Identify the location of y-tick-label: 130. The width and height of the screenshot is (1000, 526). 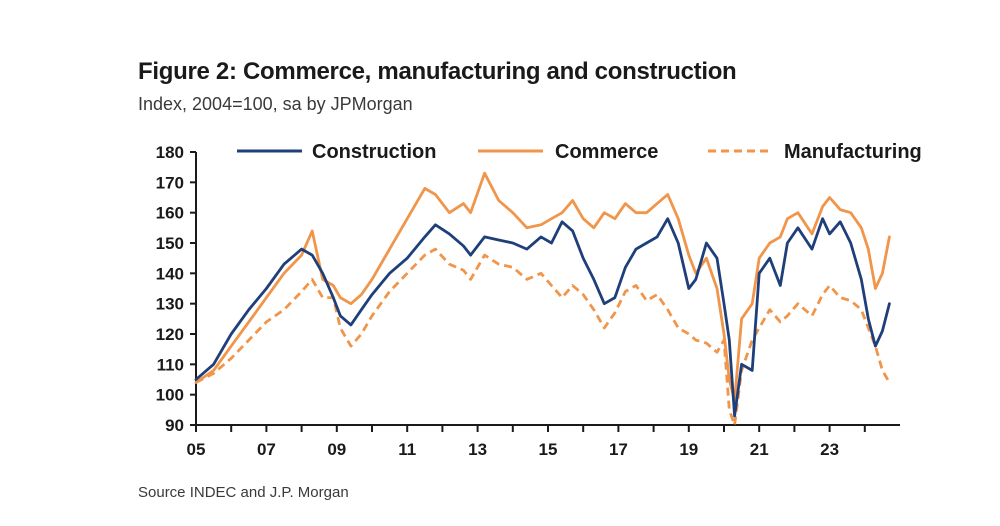
(170, 304).